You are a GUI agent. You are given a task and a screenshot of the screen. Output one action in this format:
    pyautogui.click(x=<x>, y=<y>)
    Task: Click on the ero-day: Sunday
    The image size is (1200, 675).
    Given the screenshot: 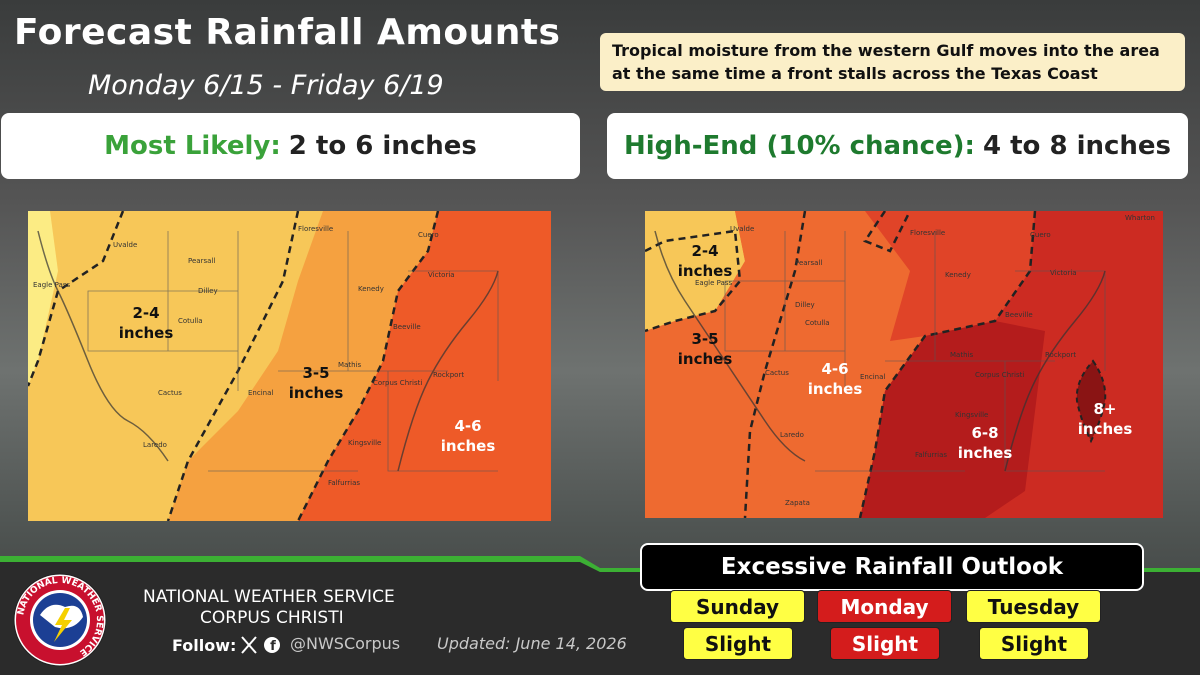 What is the action you would take?
    pyautogui.click(x=737, y=606)
    